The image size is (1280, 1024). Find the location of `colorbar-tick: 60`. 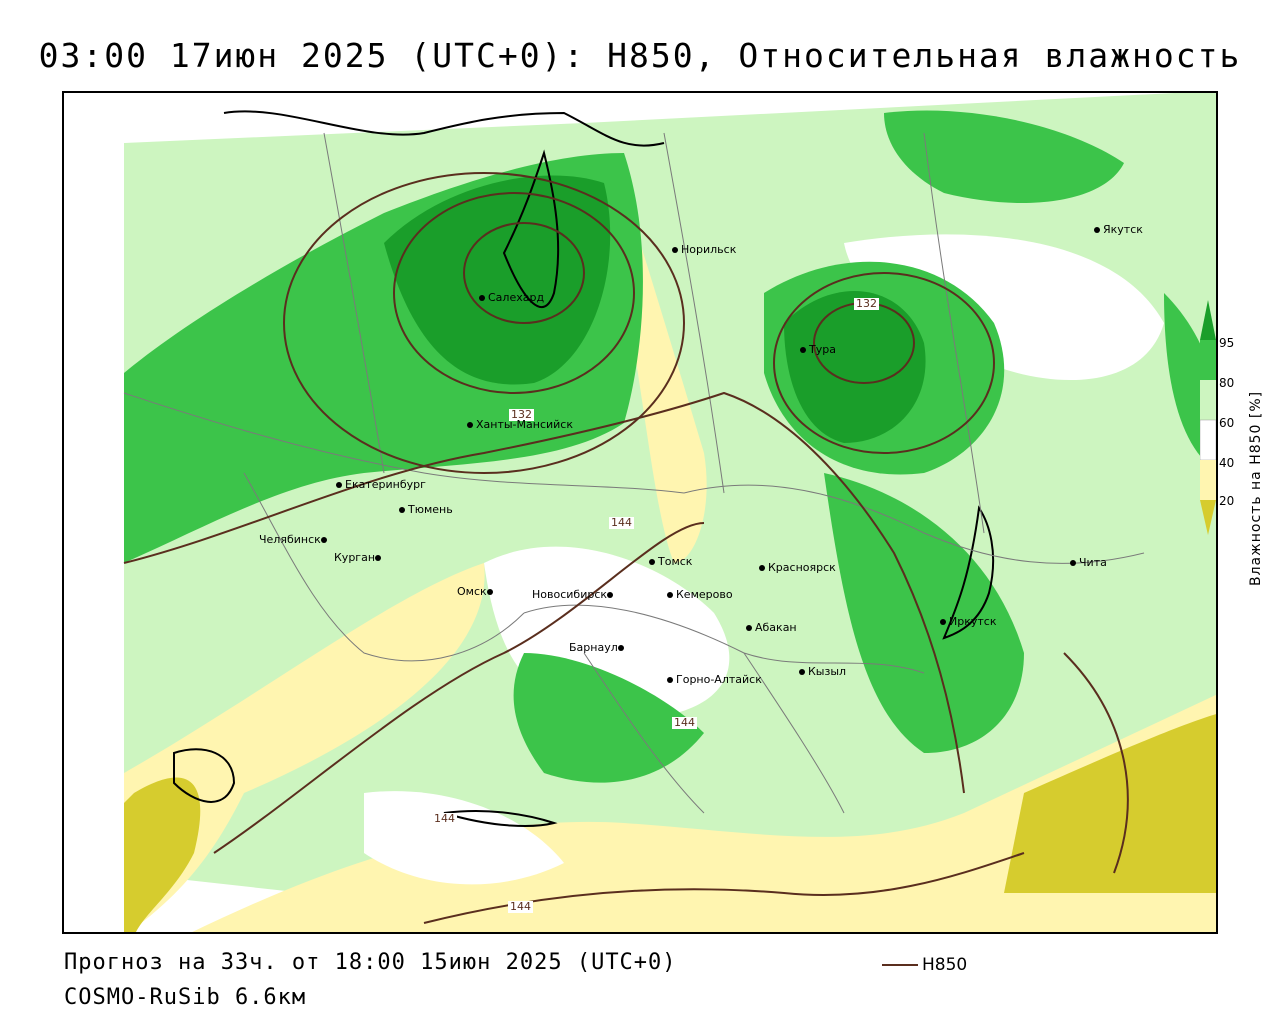

colorbar-tick: 60 is located at coordinates (1227, 423).